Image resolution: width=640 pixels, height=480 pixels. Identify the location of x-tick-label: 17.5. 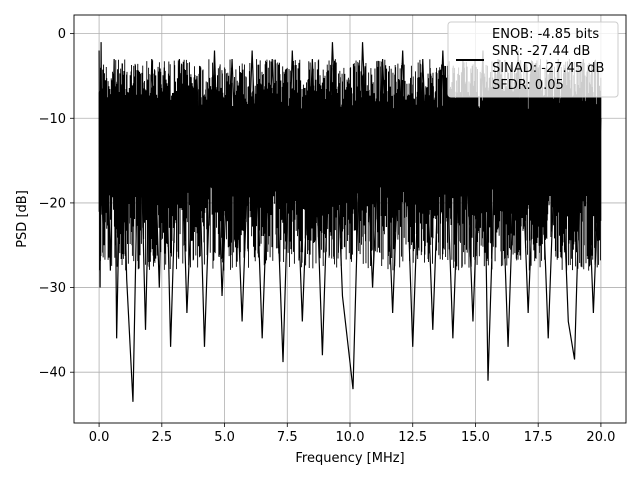
(538, 437).